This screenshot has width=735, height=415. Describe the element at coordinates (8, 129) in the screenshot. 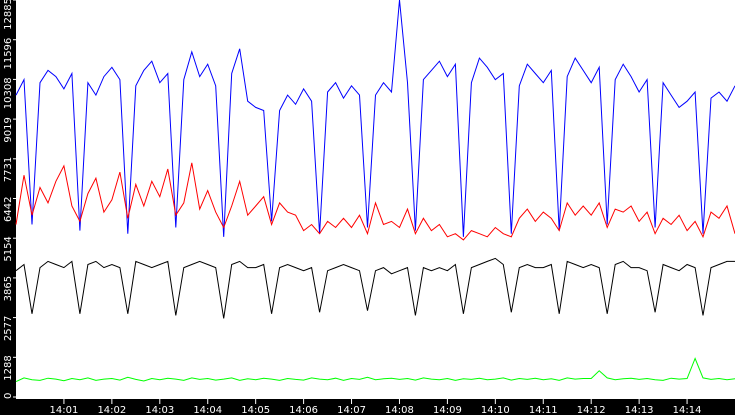

I see `y-tick-label: 9019` at that location.